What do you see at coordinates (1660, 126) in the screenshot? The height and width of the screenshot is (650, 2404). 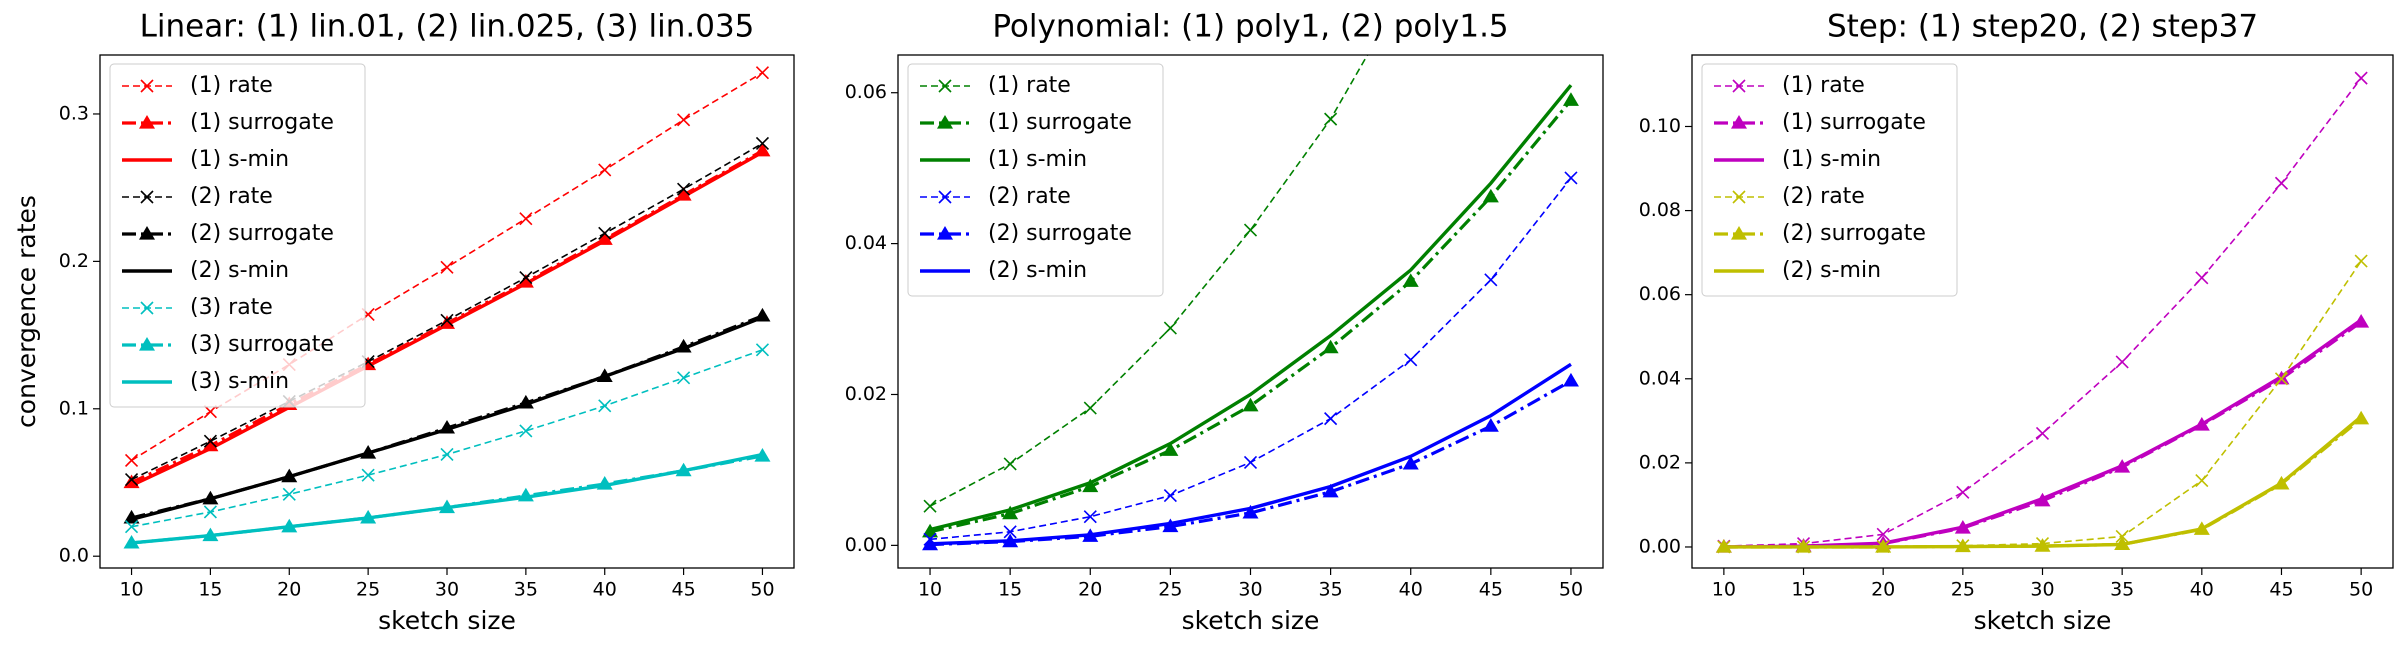 I see `y-tick-label: 0.10` at bounding box center [1660, 126].